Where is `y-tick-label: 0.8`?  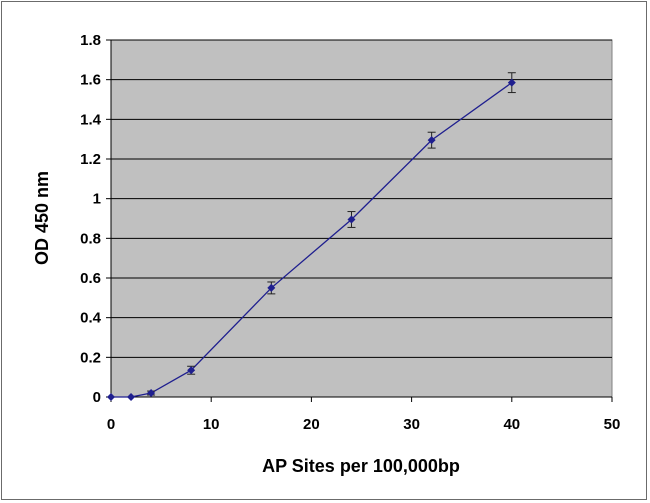 y-tick-label: 0.8 is located at coordinates (90, 238).